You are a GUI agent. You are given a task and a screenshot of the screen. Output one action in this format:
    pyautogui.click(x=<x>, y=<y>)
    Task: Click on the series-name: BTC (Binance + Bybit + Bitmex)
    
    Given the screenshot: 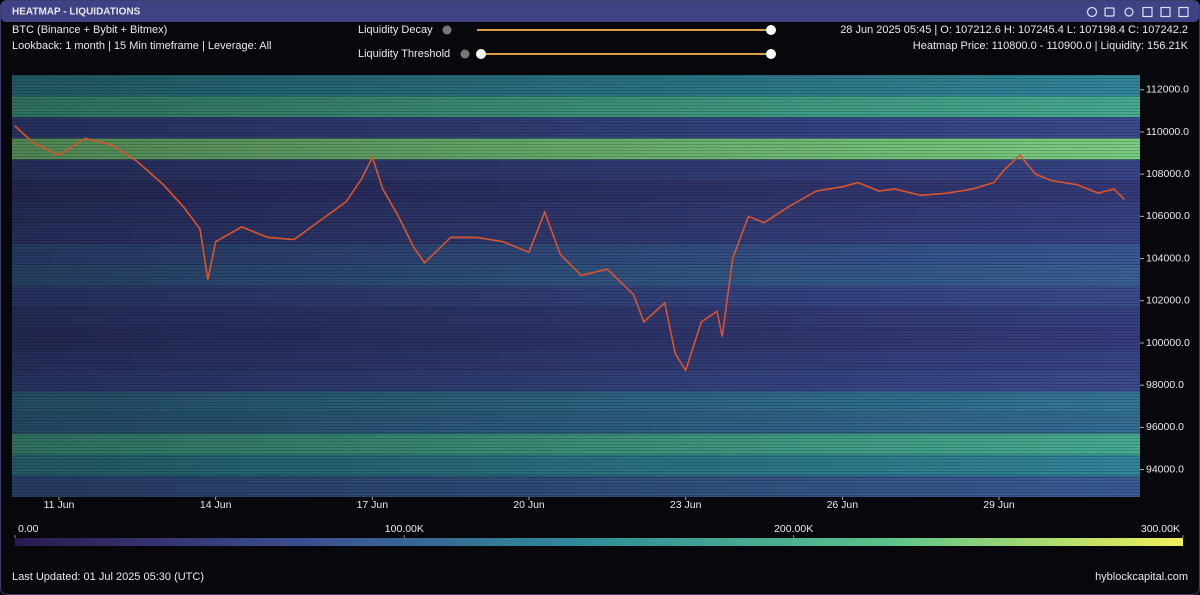 What is the action you would take?
    pyautogui.click(x=89, y=30)
    